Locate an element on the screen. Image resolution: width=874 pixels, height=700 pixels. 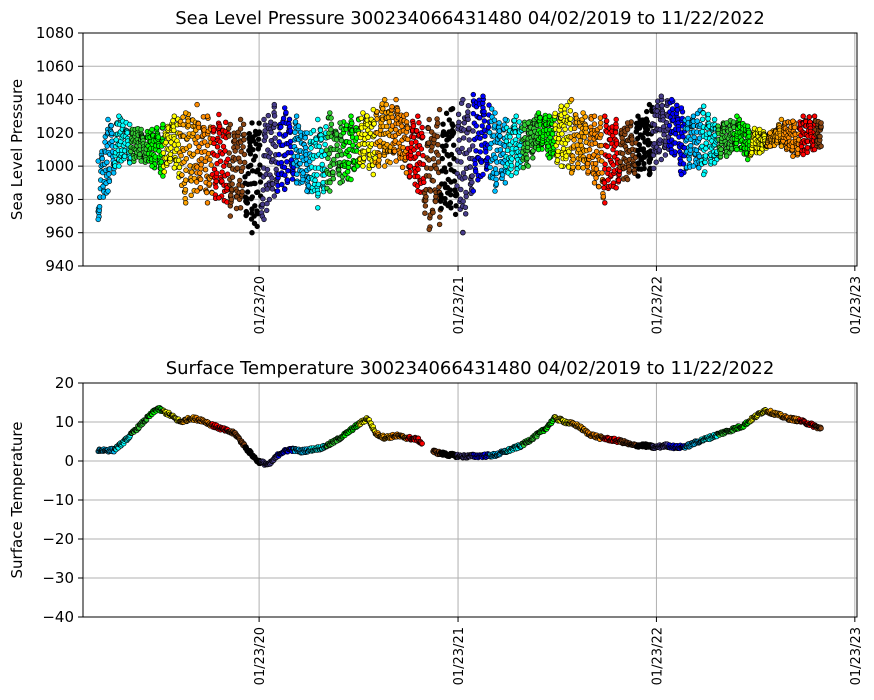
y-axis-label: Surface Temperature is located at coordinates (17, 500).